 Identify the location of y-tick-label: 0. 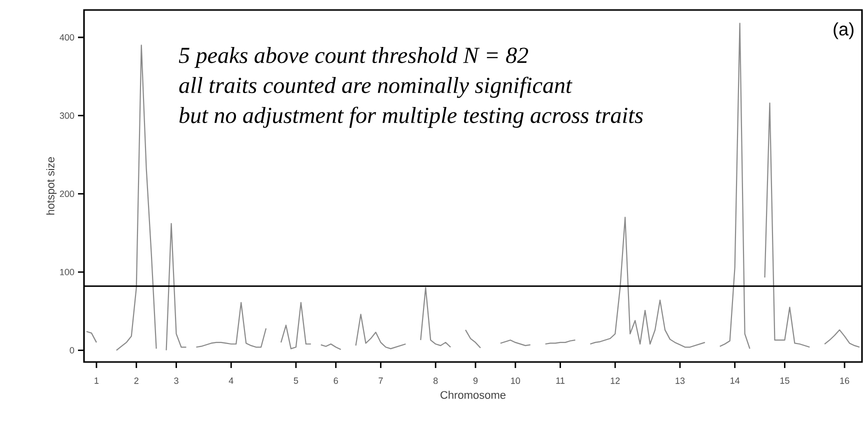
(72, 350).